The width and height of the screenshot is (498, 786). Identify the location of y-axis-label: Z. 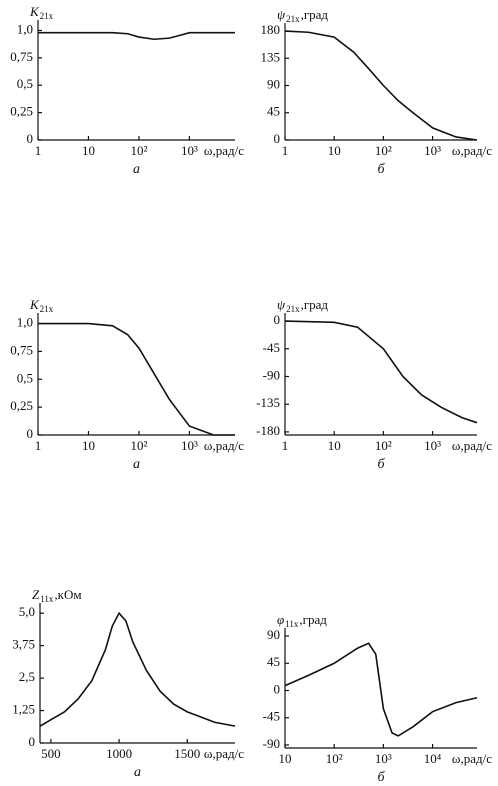
(36, 594).